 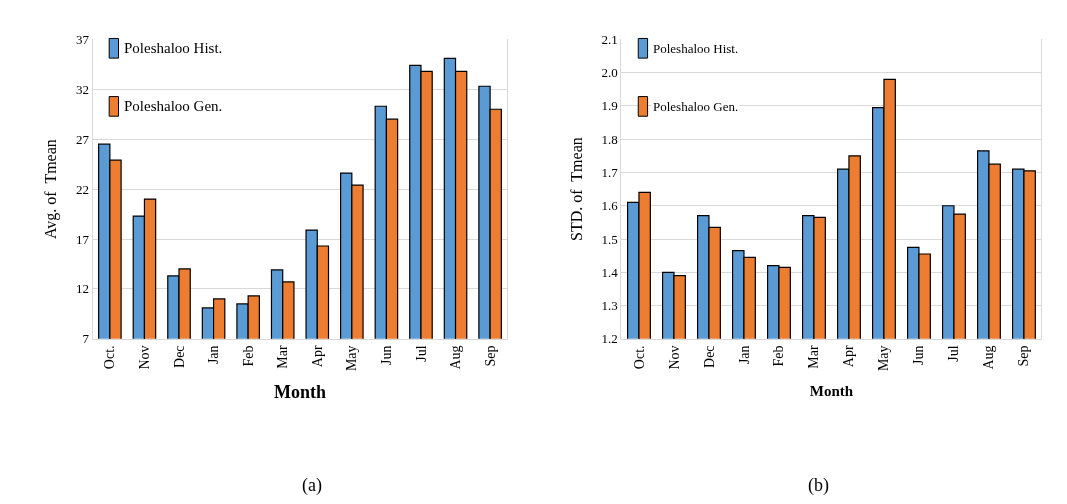 What do you see at coordinates (82, 39) in the screenshot?
I see `y-tick-label: 37` at bounding box center [82, 39].